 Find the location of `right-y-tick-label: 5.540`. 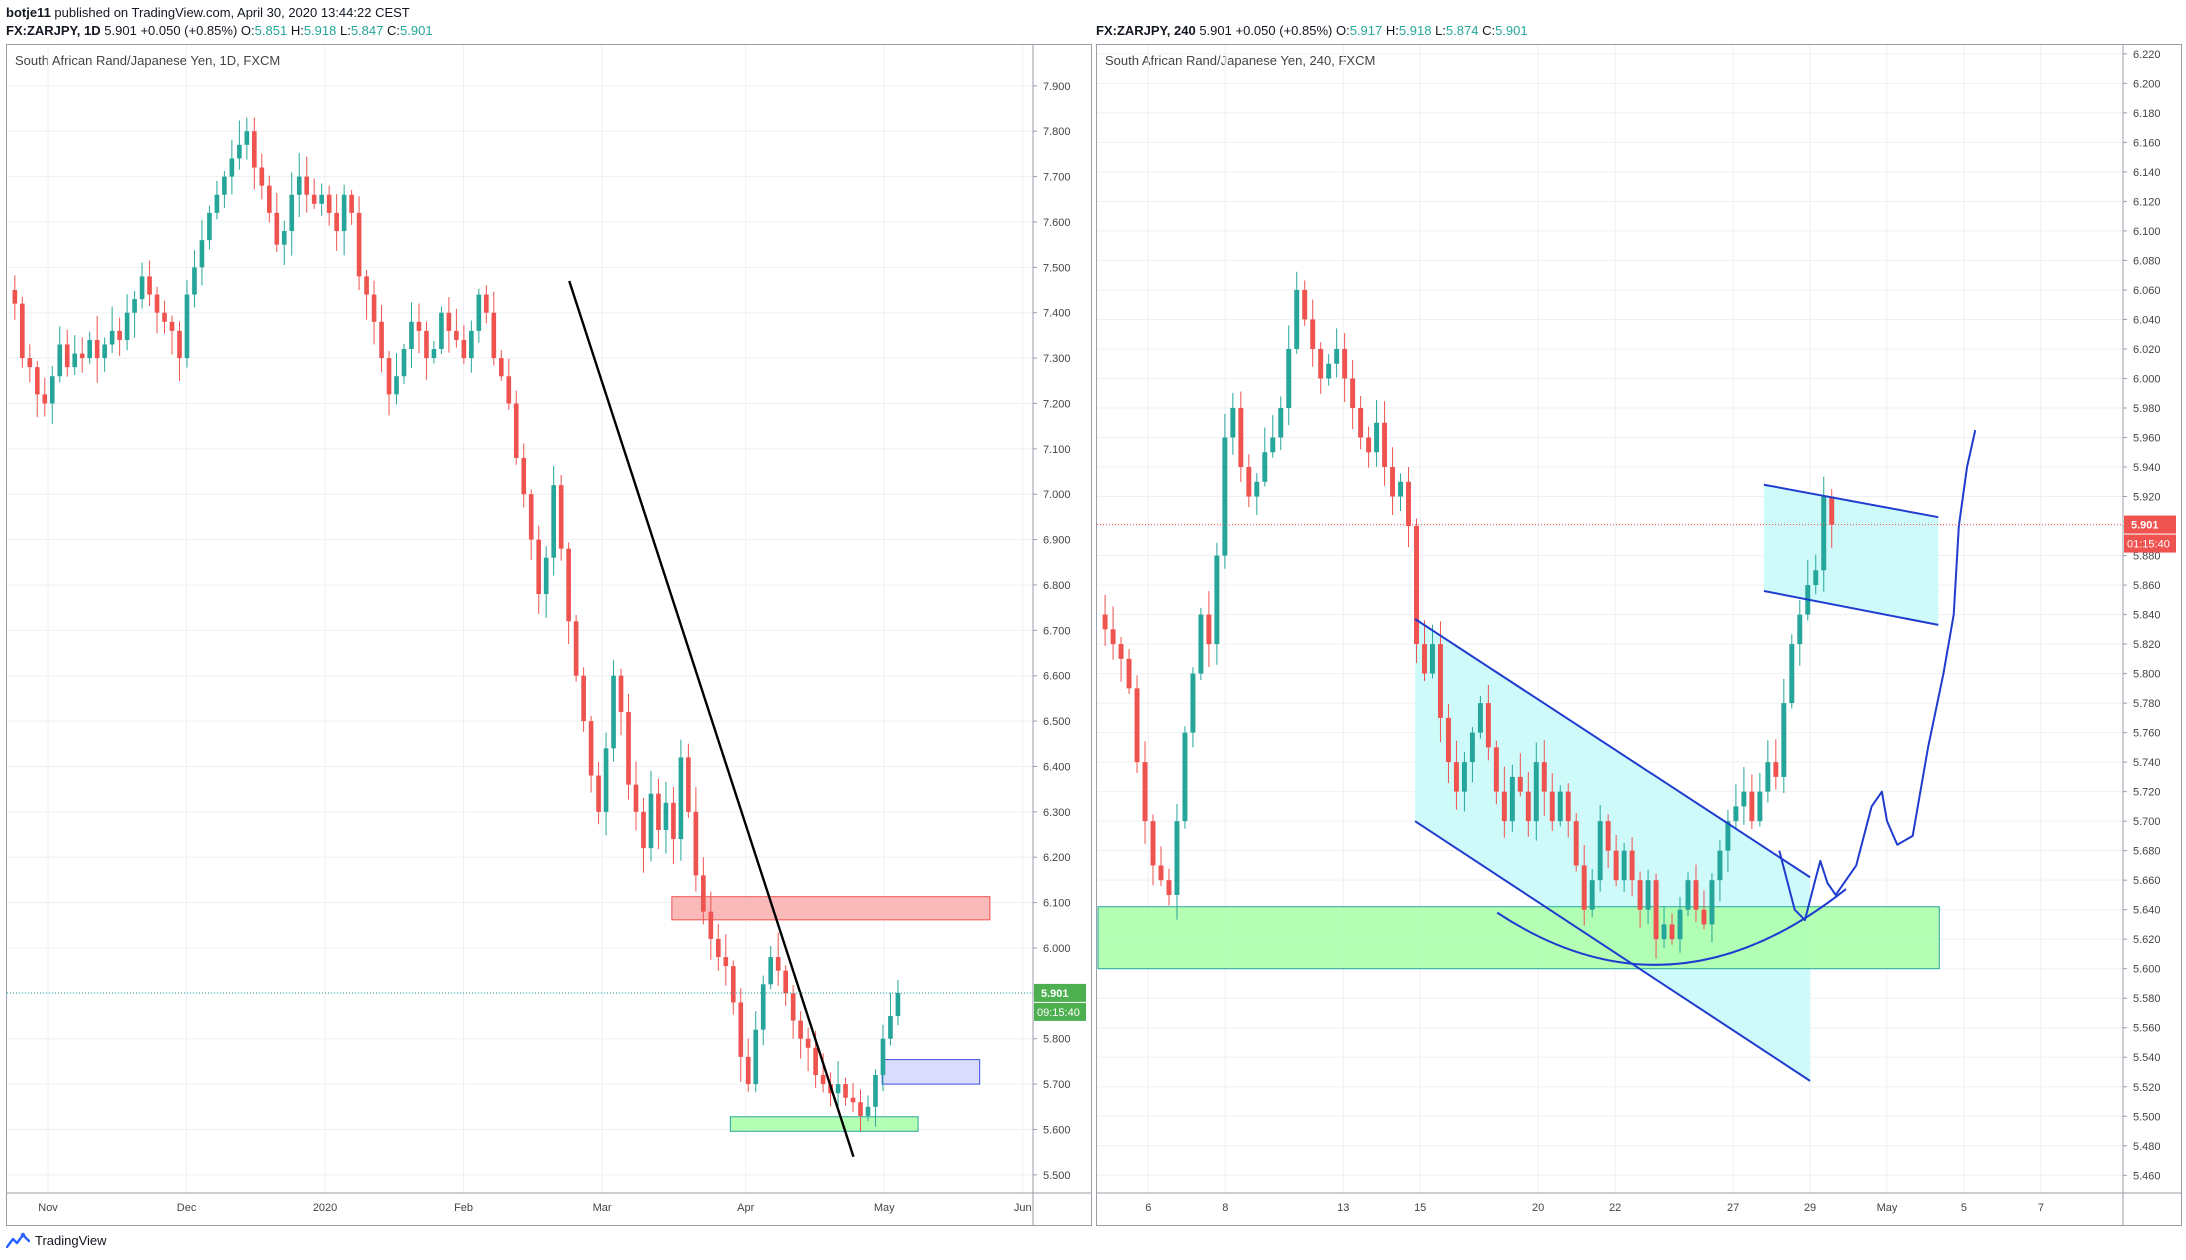

right-y-tick-label: 5.540 is located at coordinates (2147, 1058).